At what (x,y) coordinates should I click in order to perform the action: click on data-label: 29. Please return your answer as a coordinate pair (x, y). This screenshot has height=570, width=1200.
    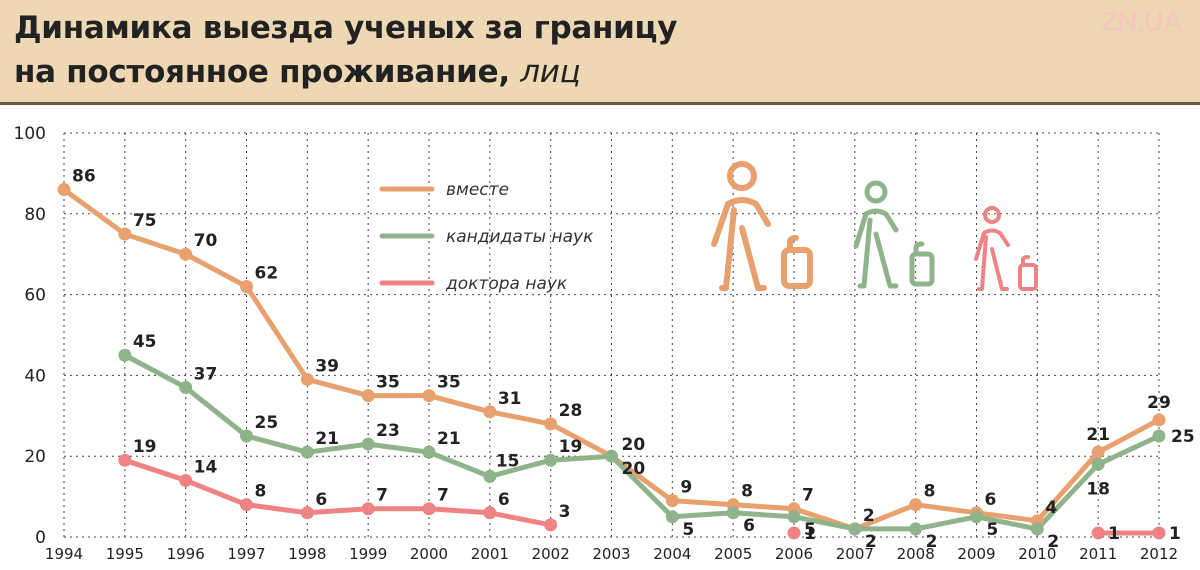
    Looking at the image, I should click on (1159, 403).